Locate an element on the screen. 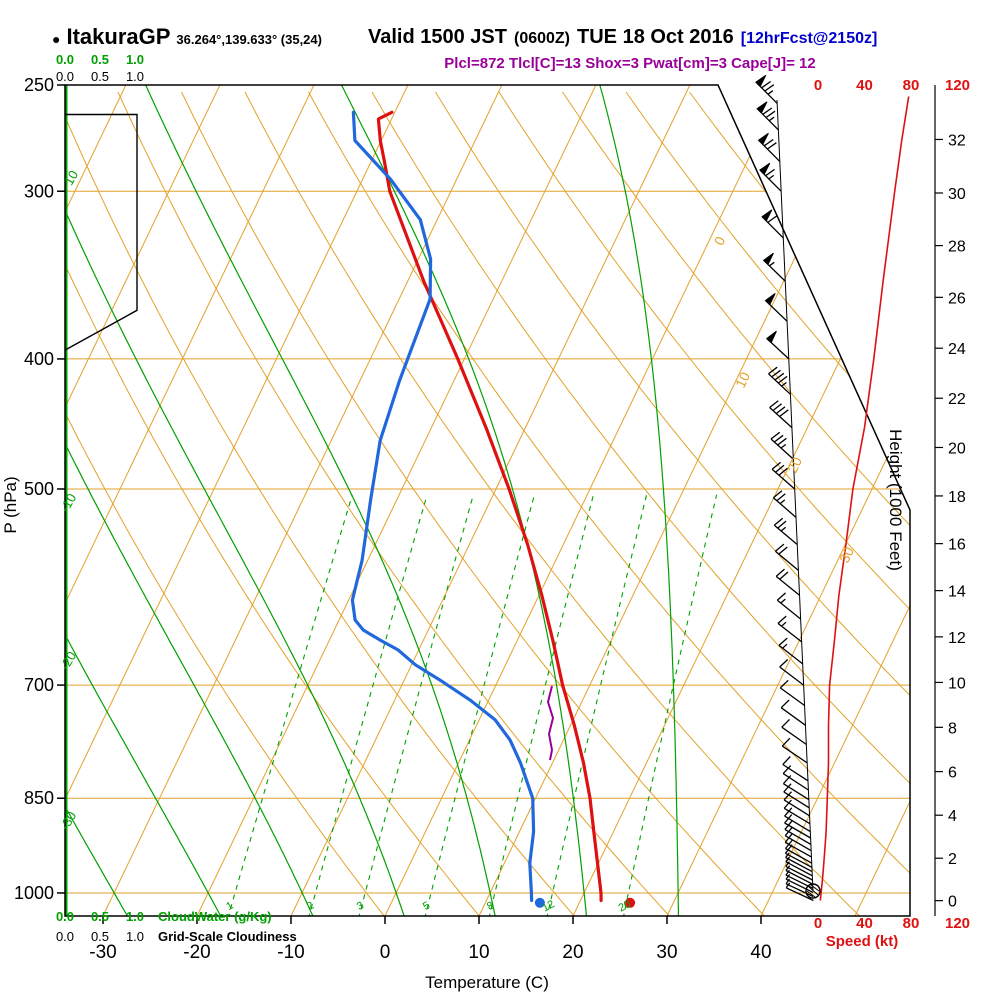  pressure-tick-label: 500 is located at coordinates (39, 489).